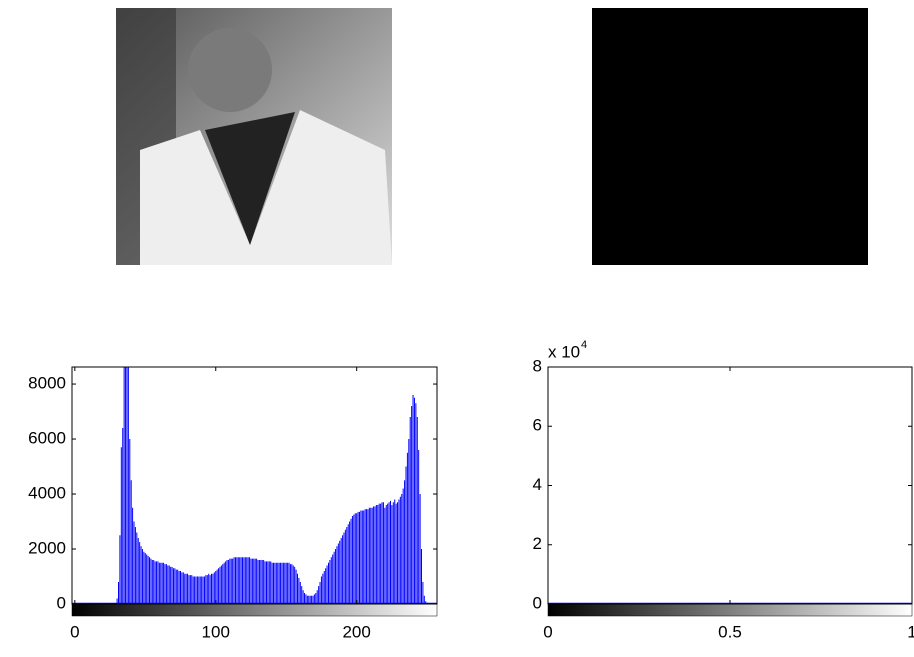 Image resolution: width=914 pixels, height=657 pixels. What do you see at coordinates (564, 351) in the screenshot?
I see `exponent-label: x 10` at bounding box center [564, 351].